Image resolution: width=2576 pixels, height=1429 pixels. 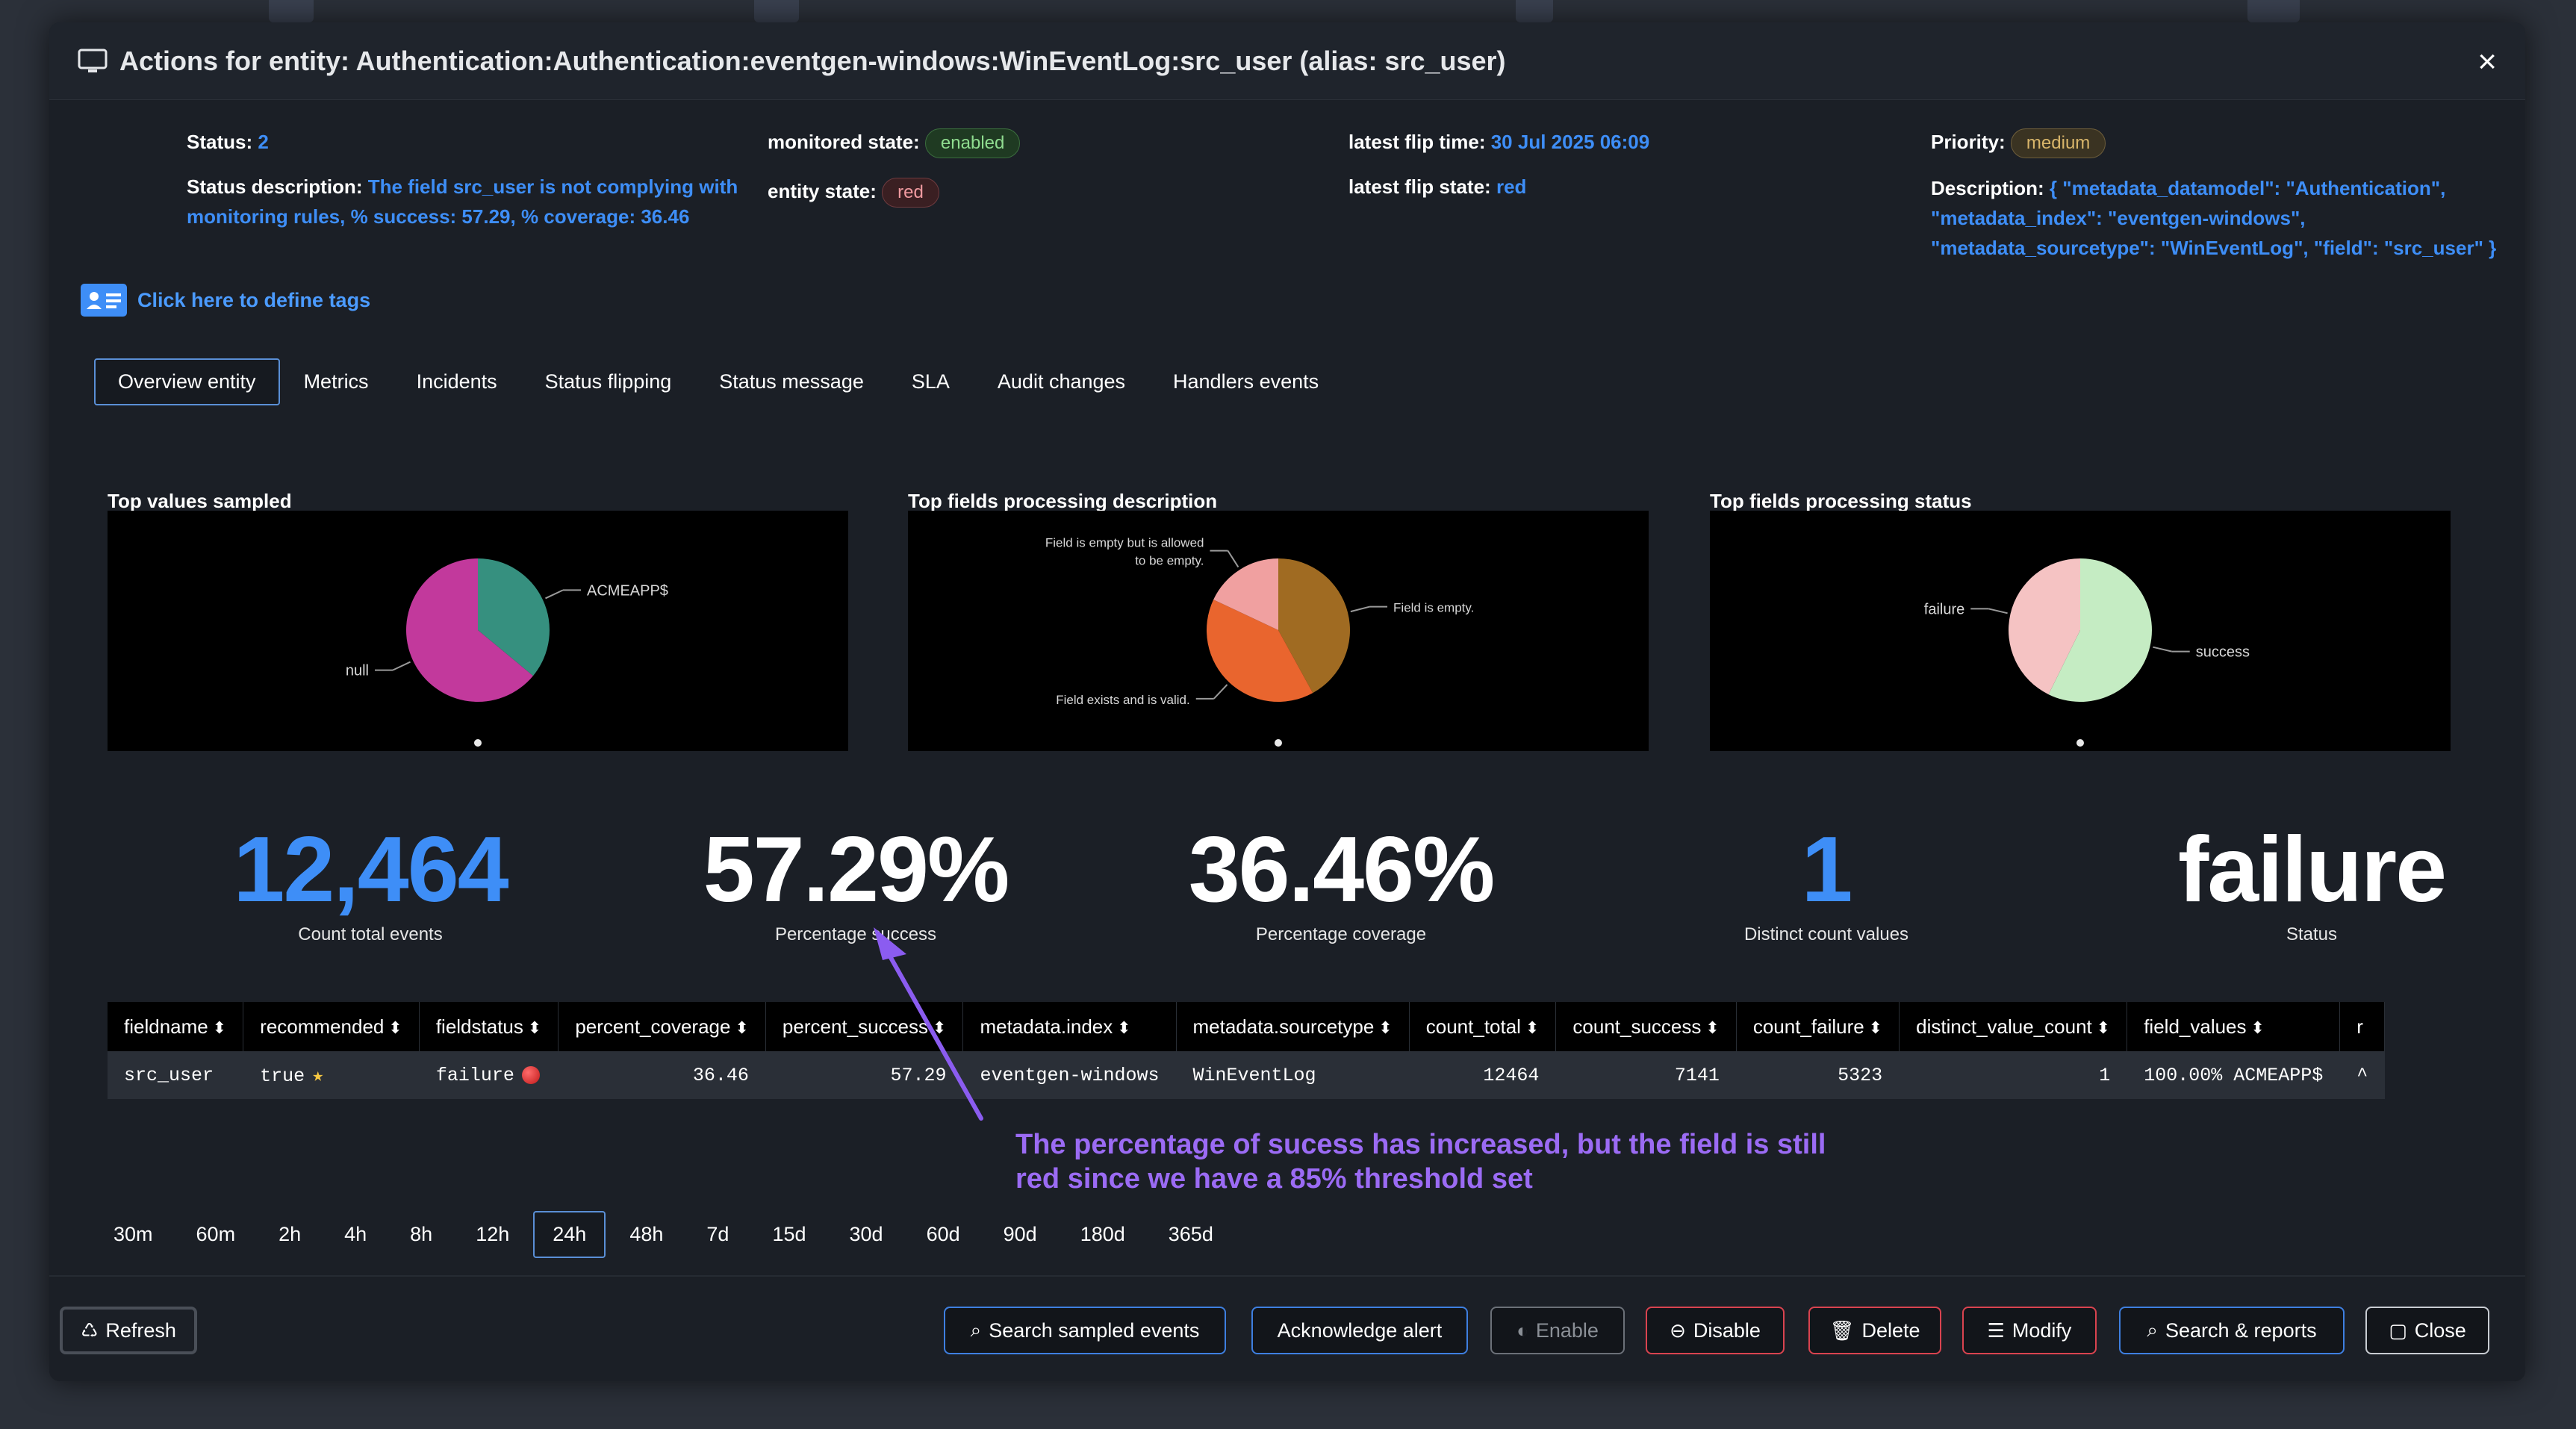 I want to click on time-range-2h: 2h, so click(x=290, y=1234).